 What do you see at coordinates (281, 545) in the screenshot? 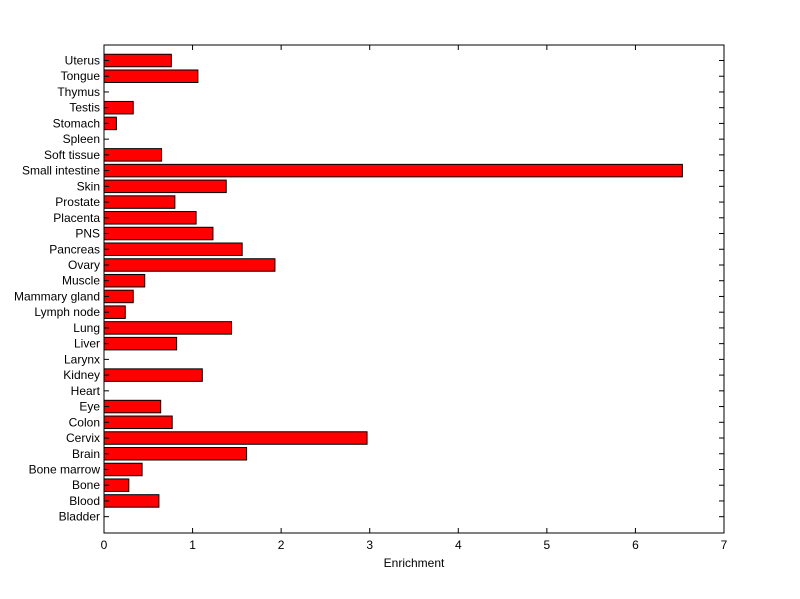
I see `x-tick-label-2: 2` at bounding box center [281, 545].